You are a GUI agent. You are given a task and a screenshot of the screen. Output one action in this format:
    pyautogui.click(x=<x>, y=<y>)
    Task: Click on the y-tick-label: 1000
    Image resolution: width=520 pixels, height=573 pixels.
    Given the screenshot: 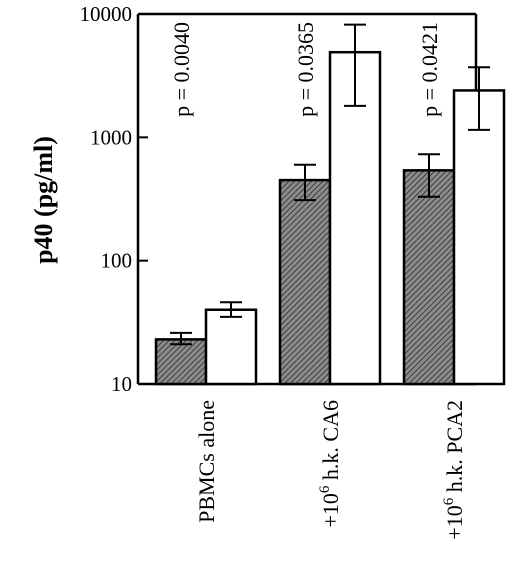 What is the action you would take?
    pyautogui.click(x=111, y=137)
    